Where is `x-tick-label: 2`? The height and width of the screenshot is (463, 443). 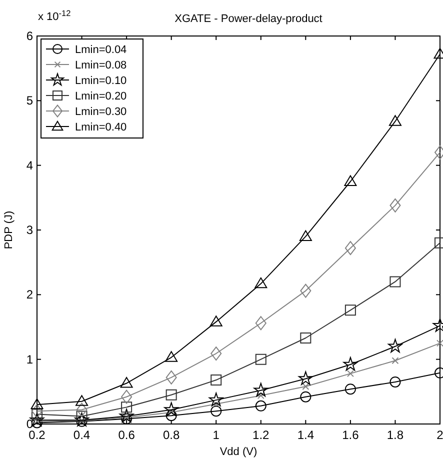 x-tick-label: 2 is located at coordinates (439, 435).